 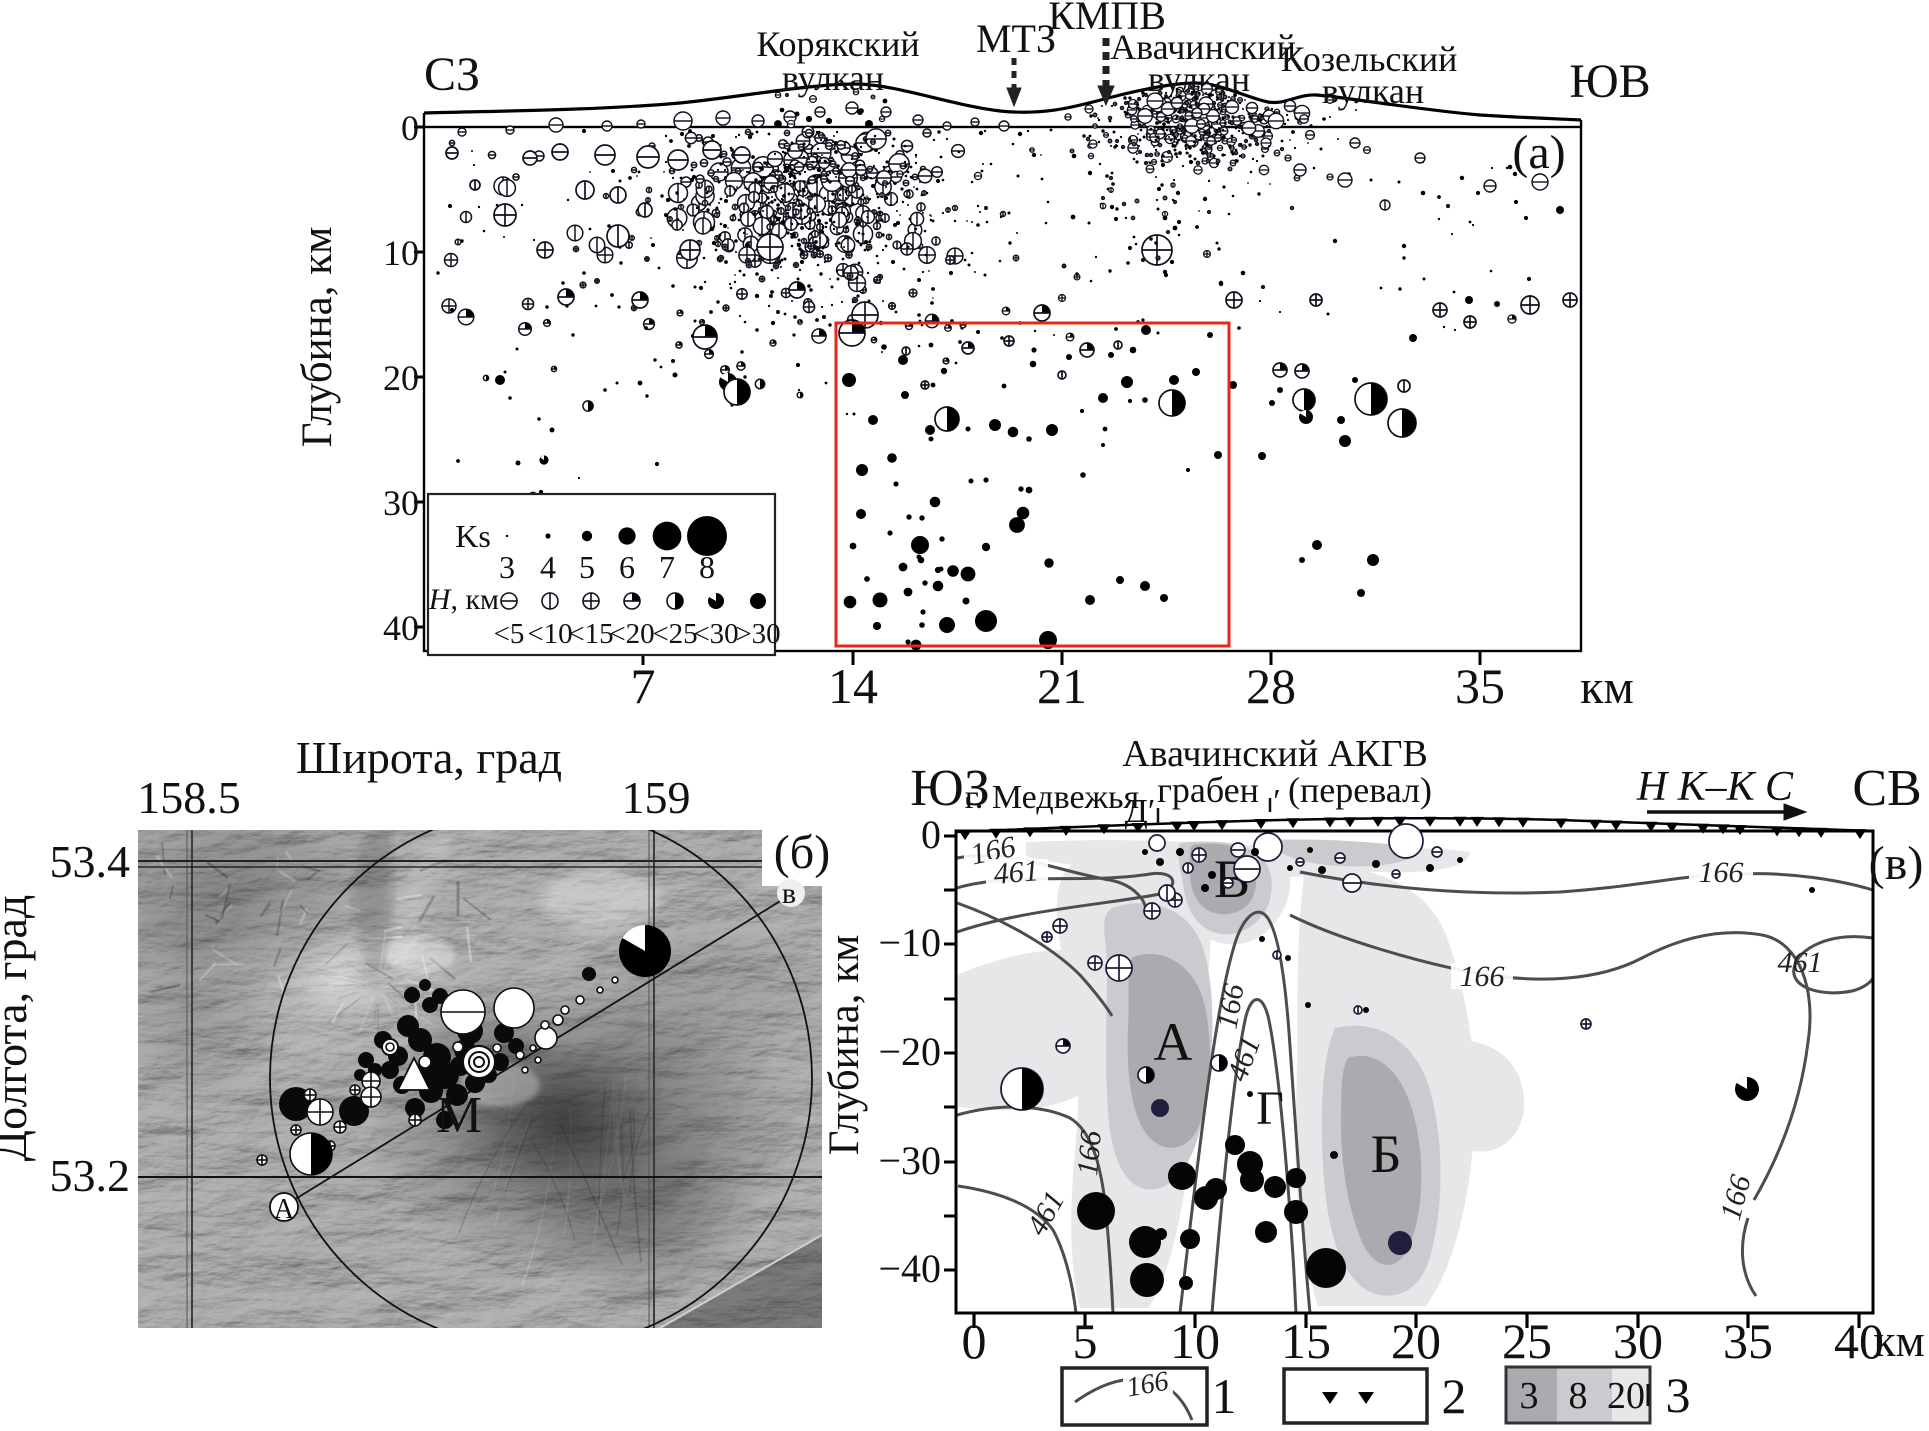 What do you see at coordinates (452, 74) in the screenshot?
I see `svg-text: СЗ` at bounding box center [452, 74].